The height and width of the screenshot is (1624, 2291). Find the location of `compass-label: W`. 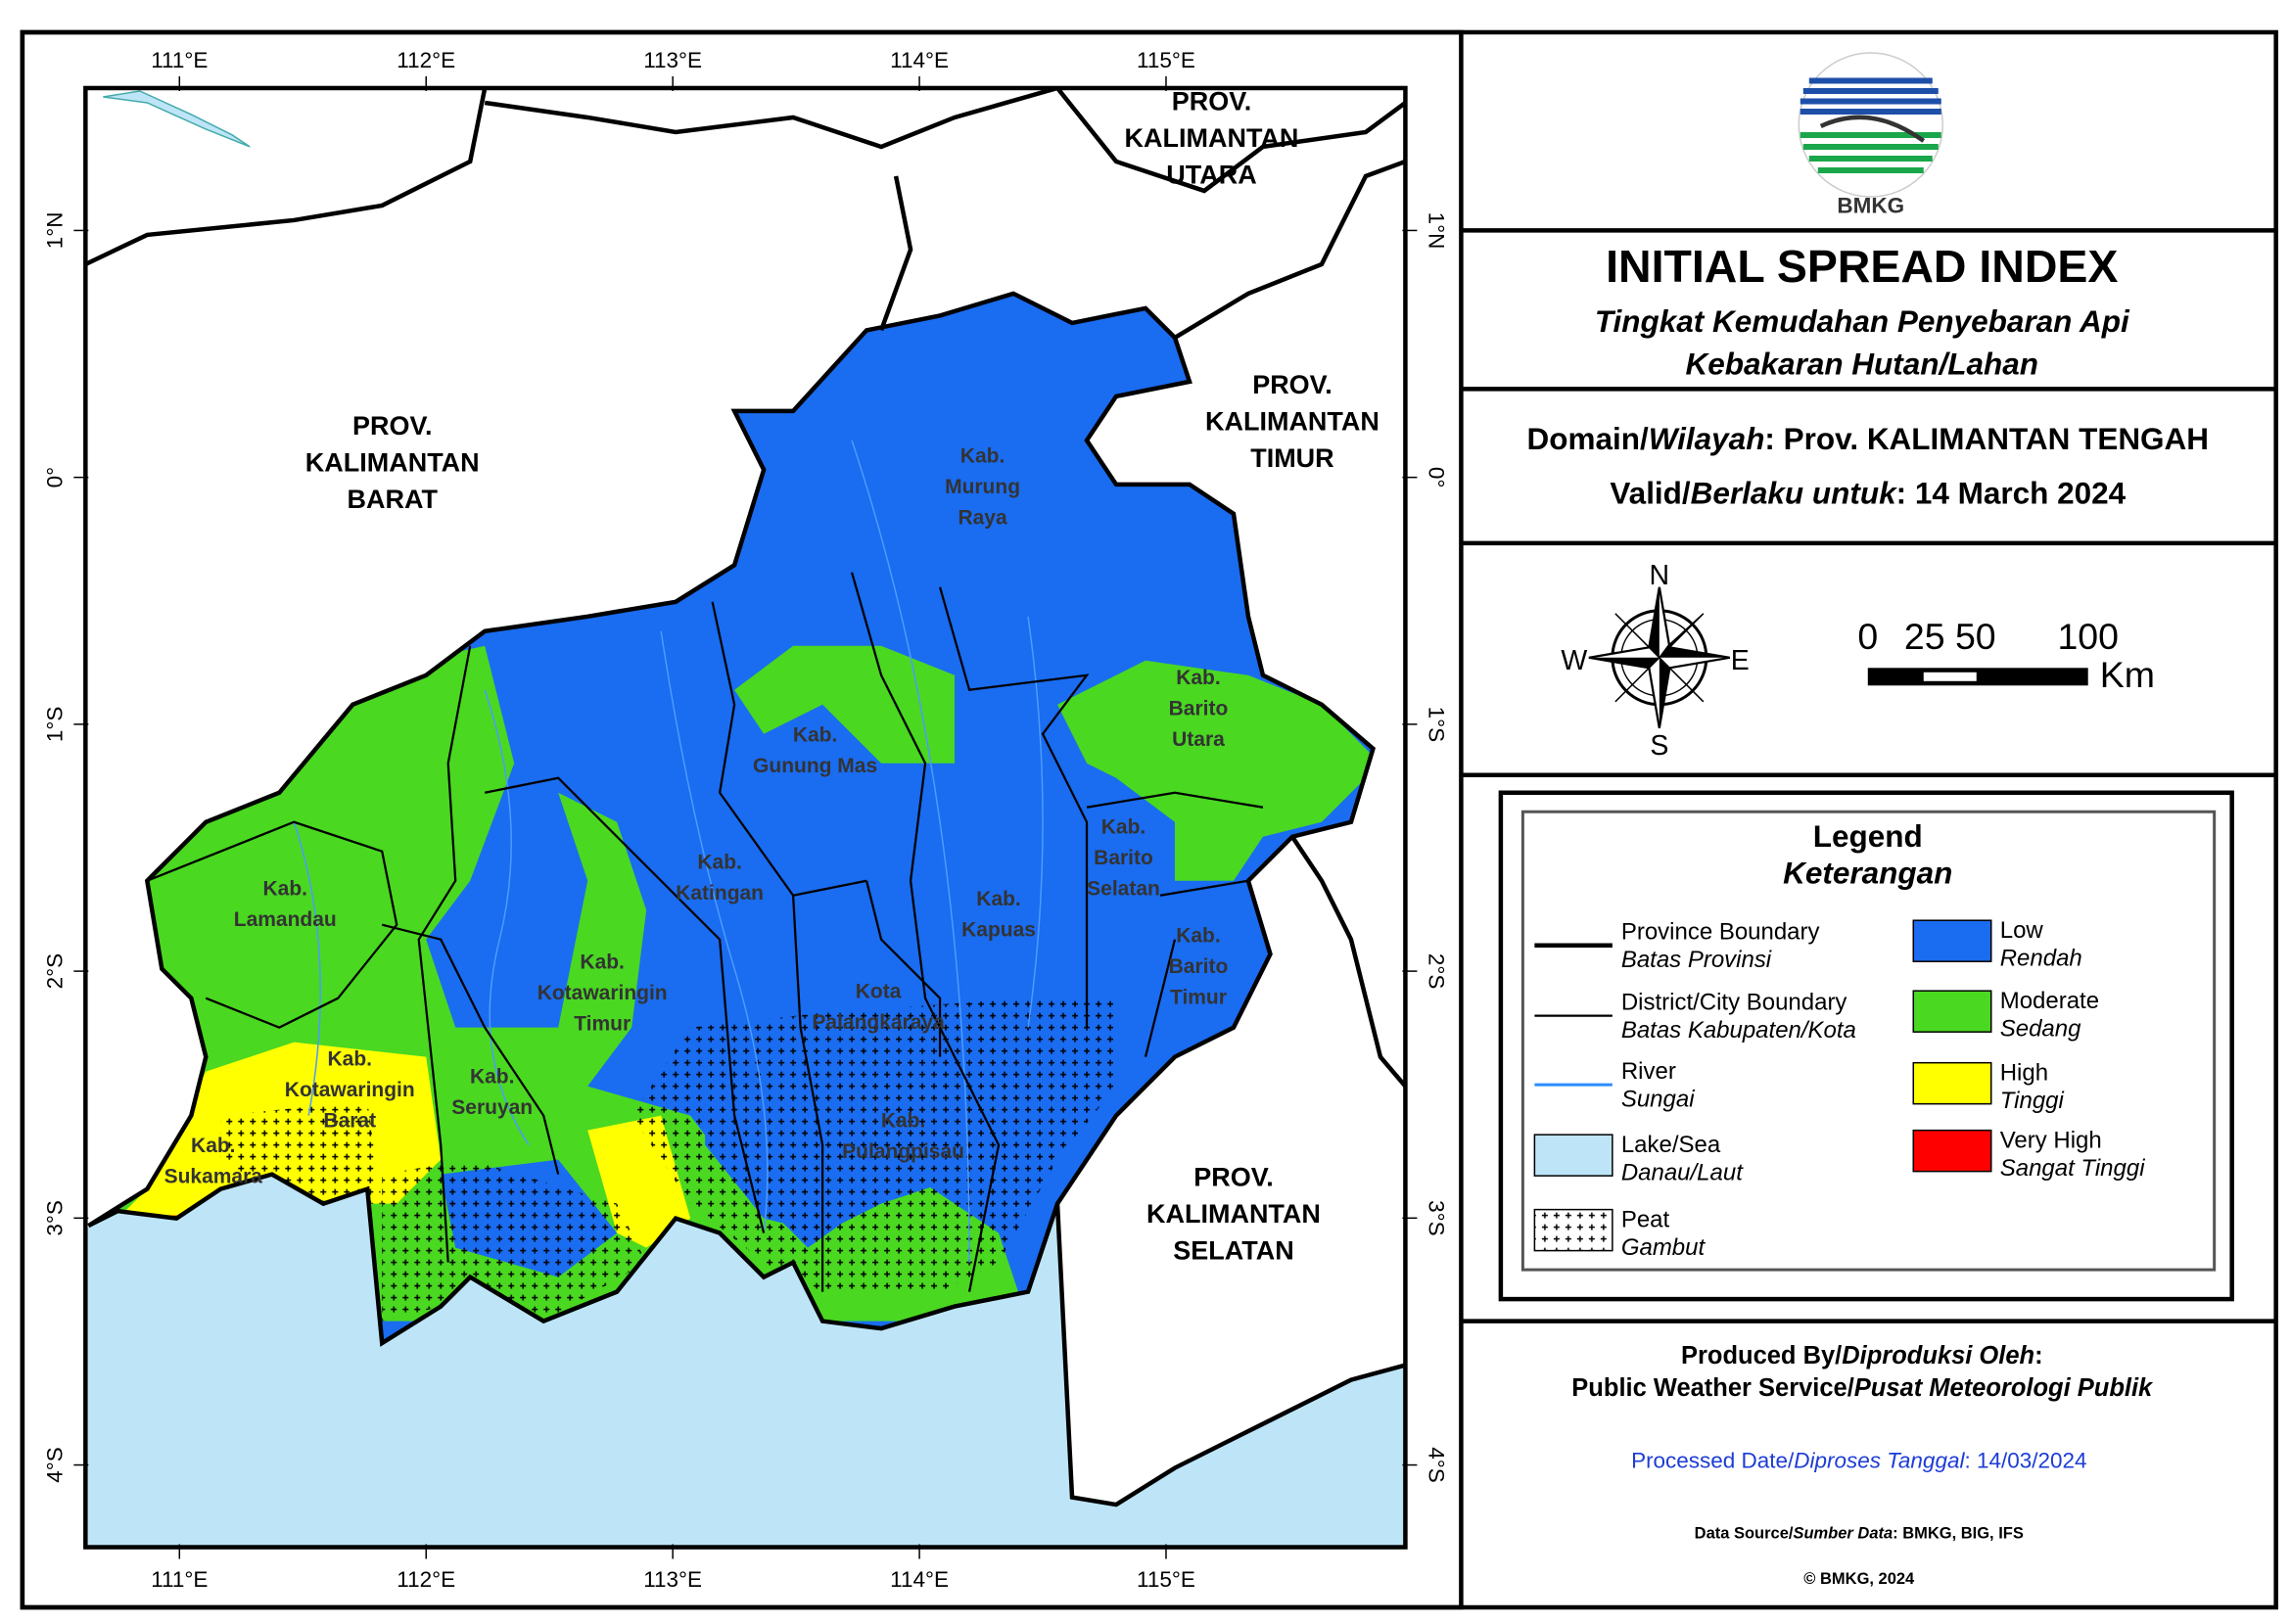

compass-label: W is located at coordinates (1574, 661).